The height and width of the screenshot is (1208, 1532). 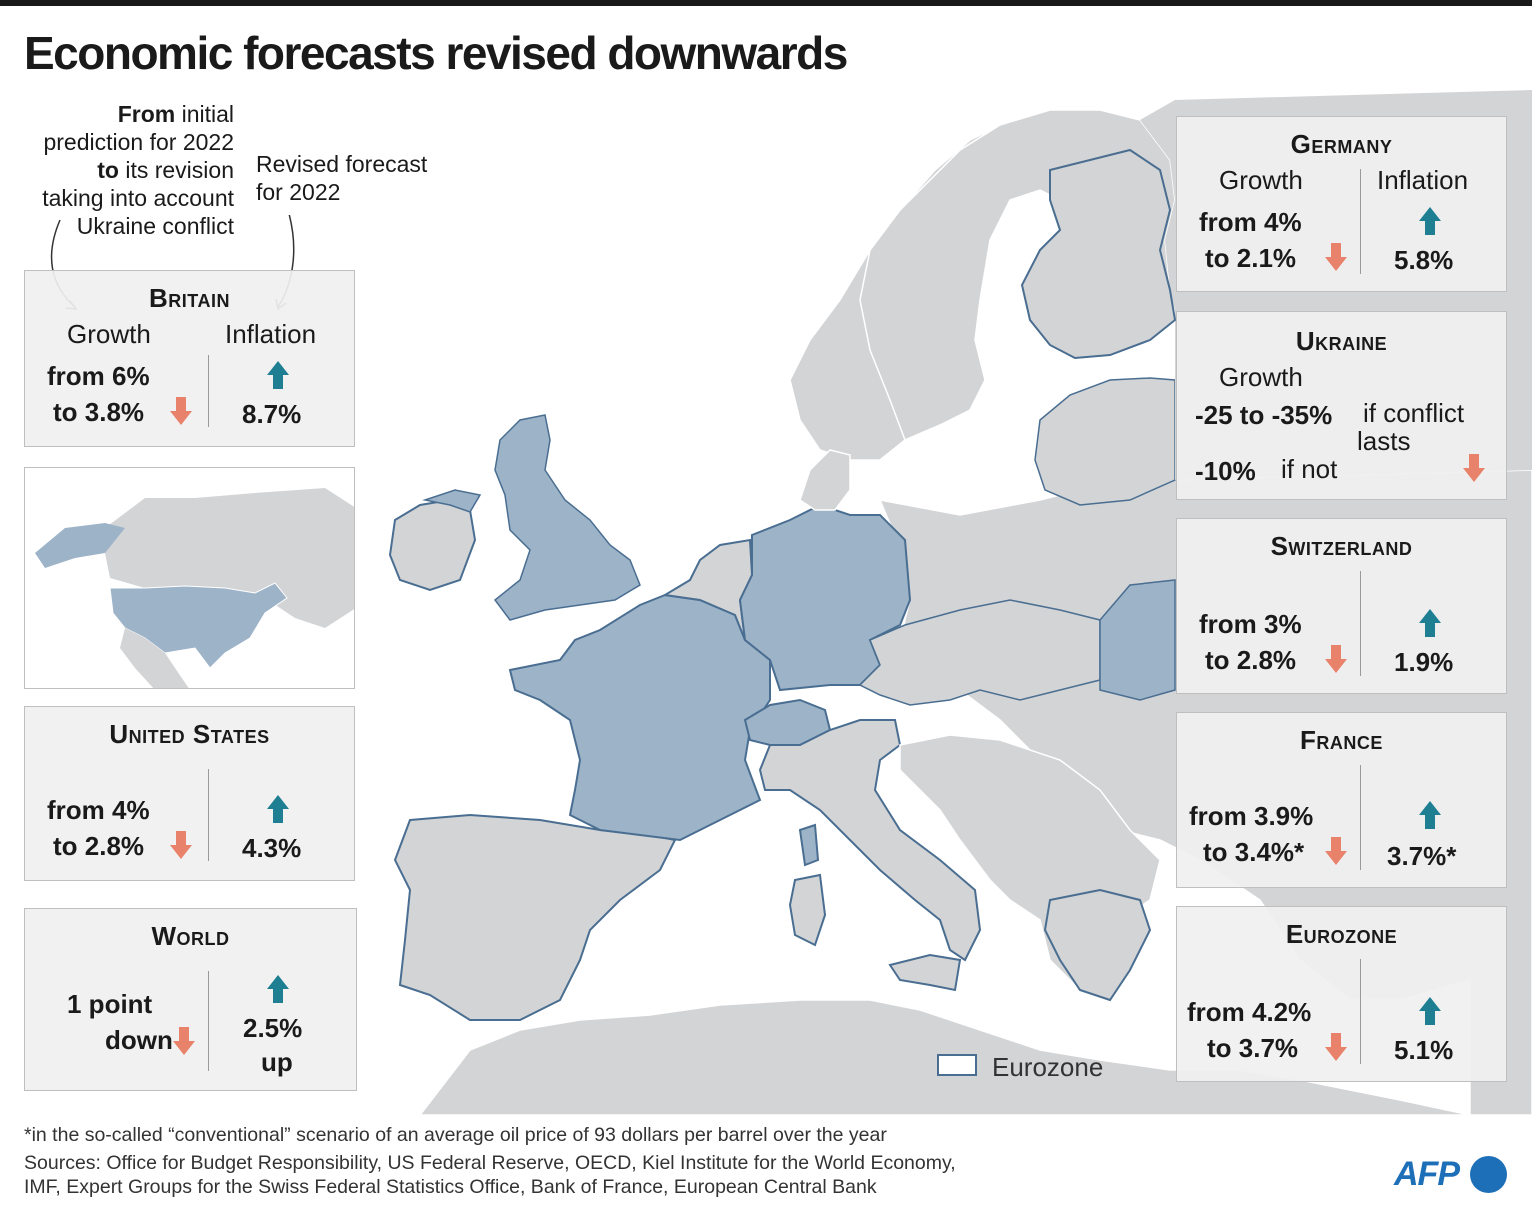 What do you see at coordinates (979, 652) in the screenshot?
I see `land-central` at bounding box center [979, 652].